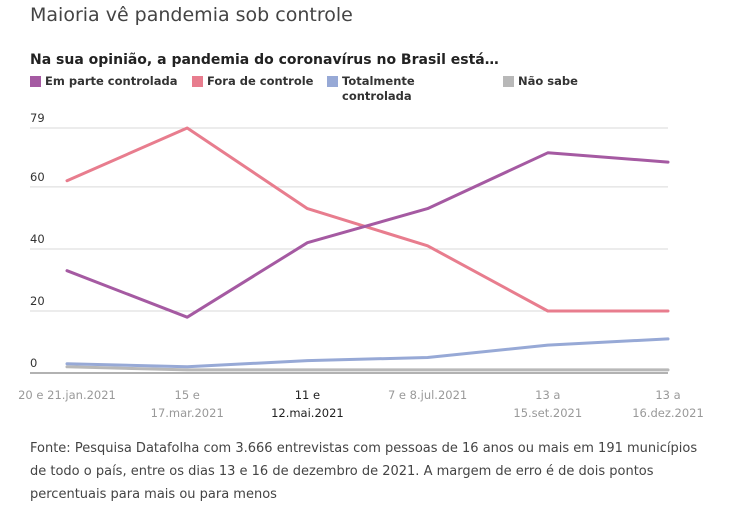 The image size is (735, 509). What do you see at coordinates (548, 81) in the screenshot?
I see `legend-label-nao-sabe: Não sabe` at bounding box center [548, 81].